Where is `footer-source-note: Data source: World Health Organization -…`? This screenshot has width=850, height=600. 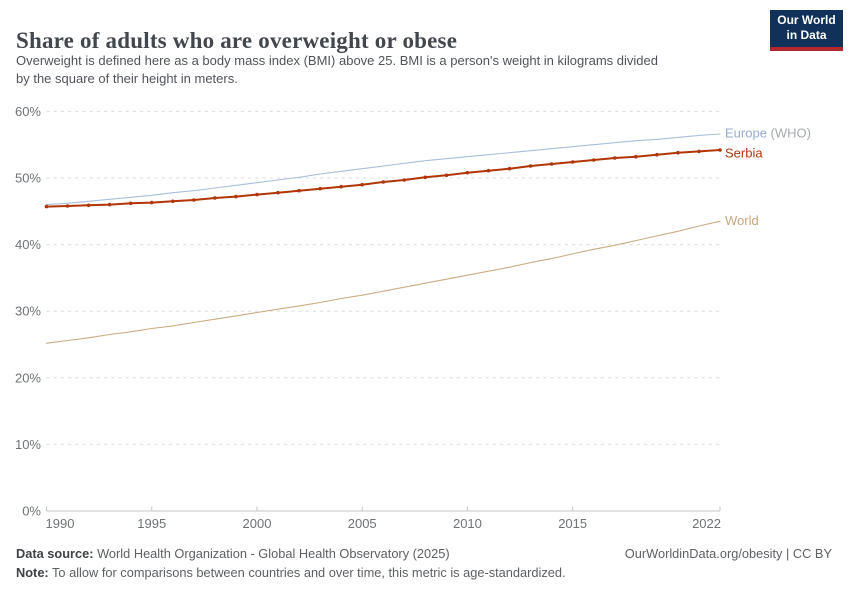
footer-source-note: Data source: World Health Organization -… is located at coordinates (291, 563).